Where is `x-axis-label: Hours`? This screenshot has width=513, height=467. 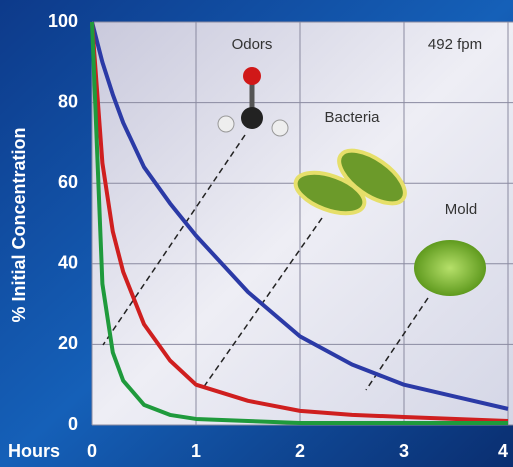
x-axis-label: Hours is located at coordinates (34, 451).